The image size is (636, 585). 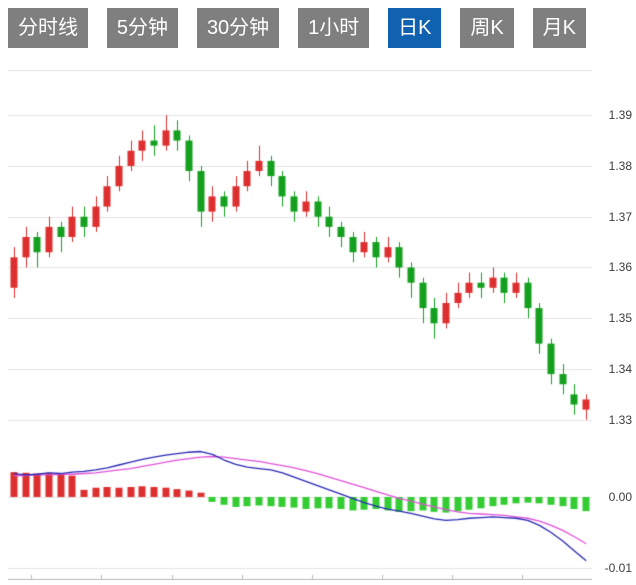 I want to click on axis-tick-label: 1.34, so click(x=620, y=369).